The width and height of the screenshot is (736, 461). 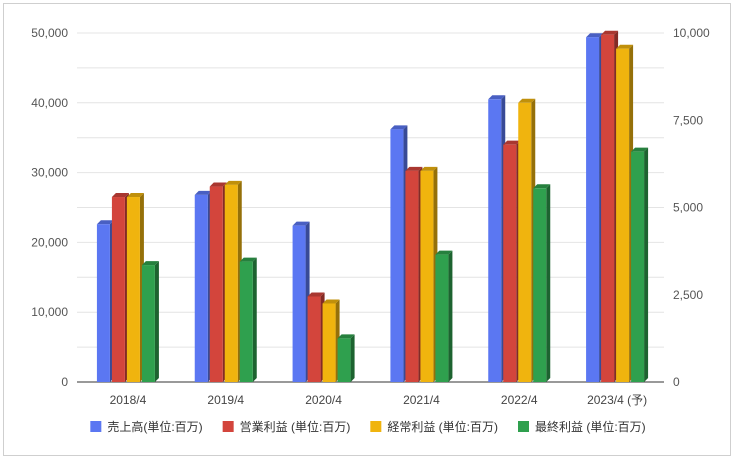 I want to click on legend-label: 営業利益 (単位:百万), so click(x=295, y=426).